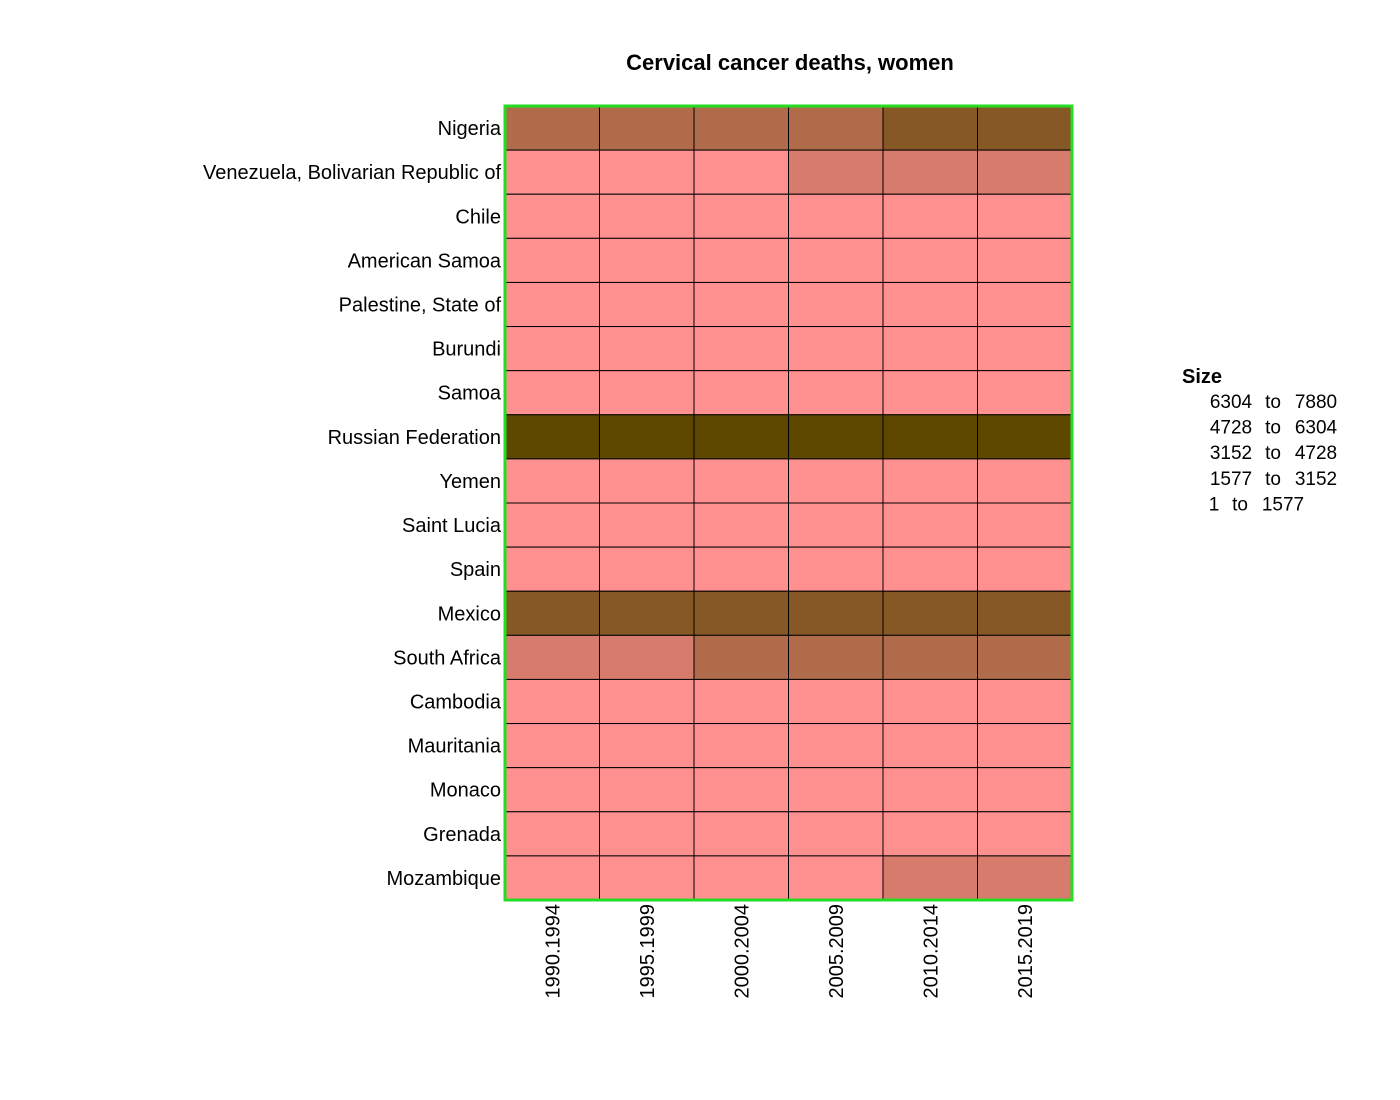 Image resolution: width=1400 pixels, height=1100 pixels. What do you see at coordinates (553, 951) in the screenshot?
I see `column-label: 1990.1994` at bounding box center [553, 951].